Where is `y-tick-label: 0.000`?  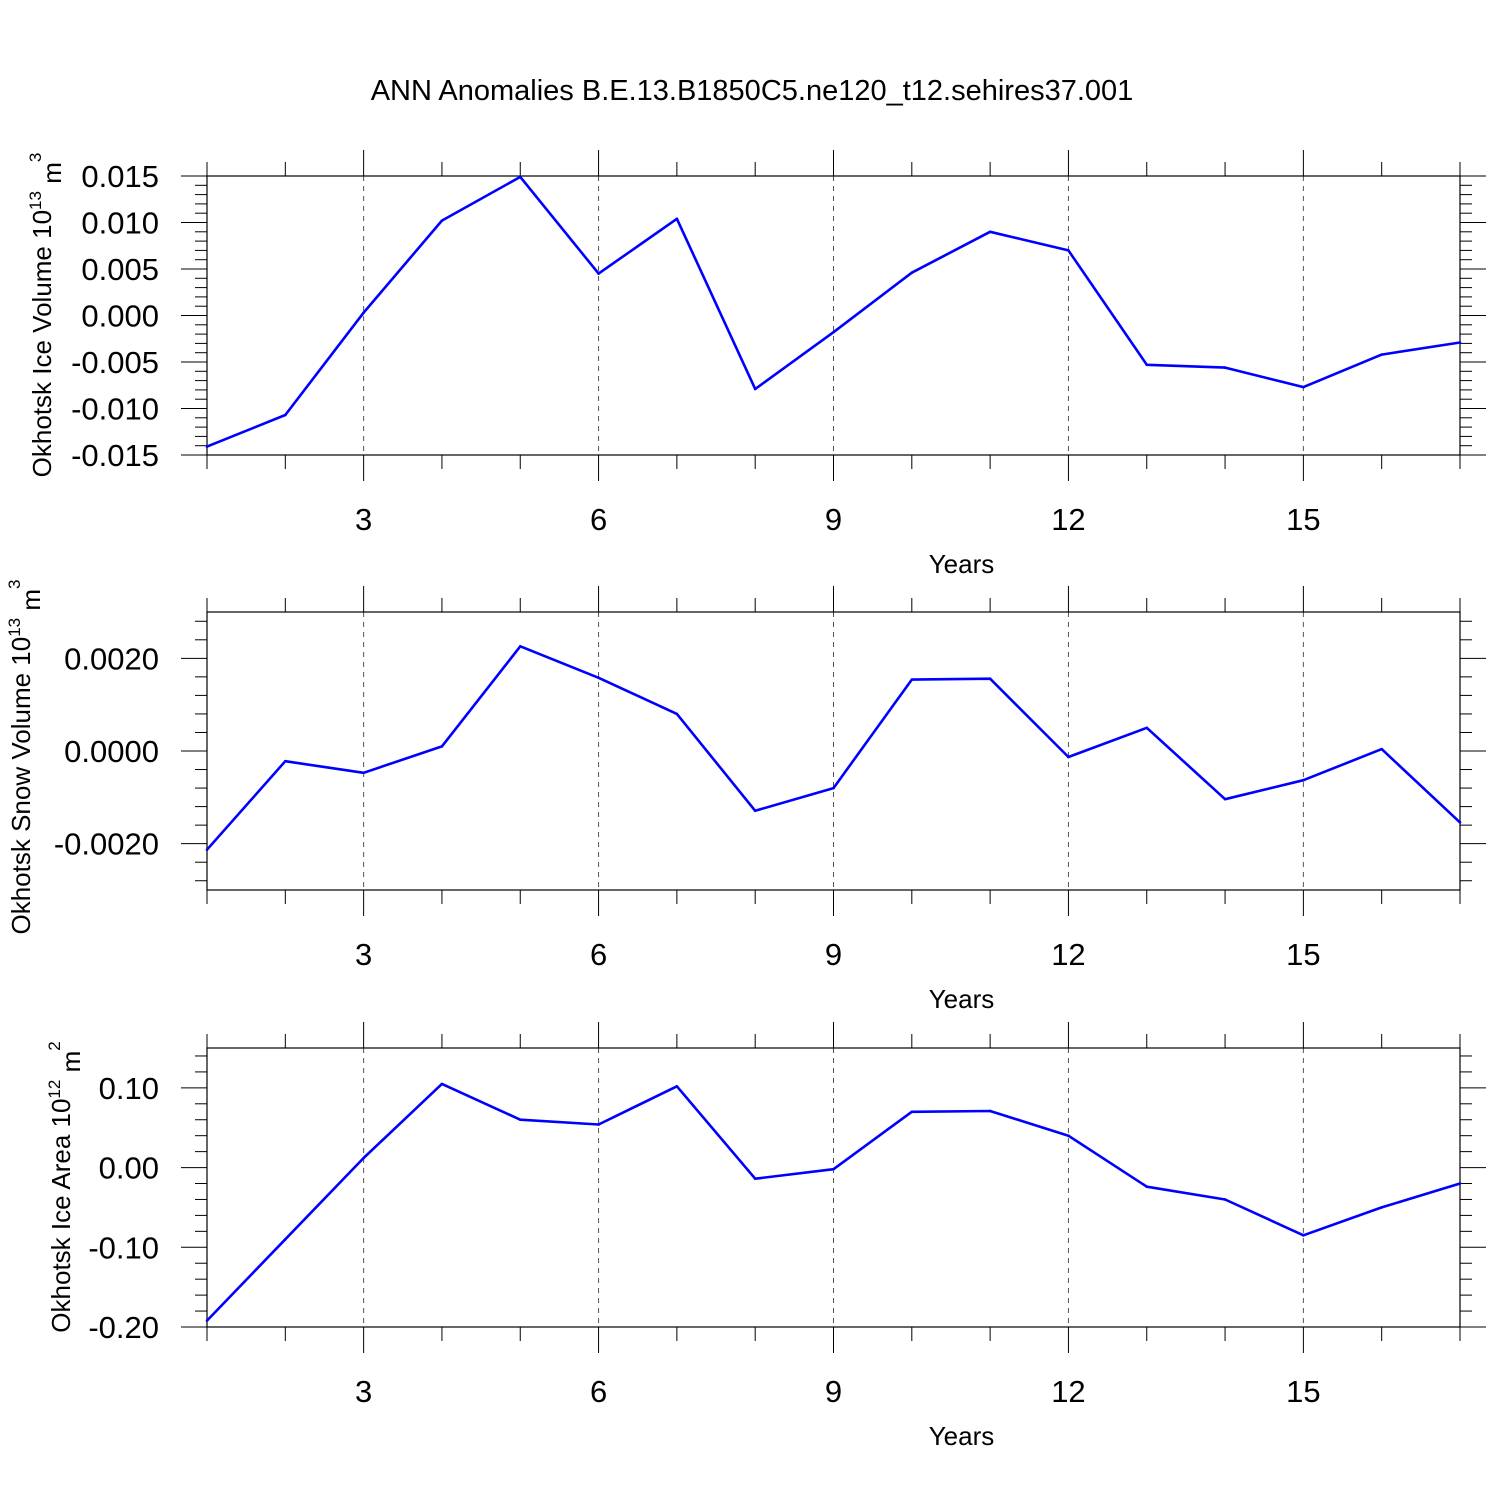 y-tick-label: 0.000 is located at coordinates (120, 316).